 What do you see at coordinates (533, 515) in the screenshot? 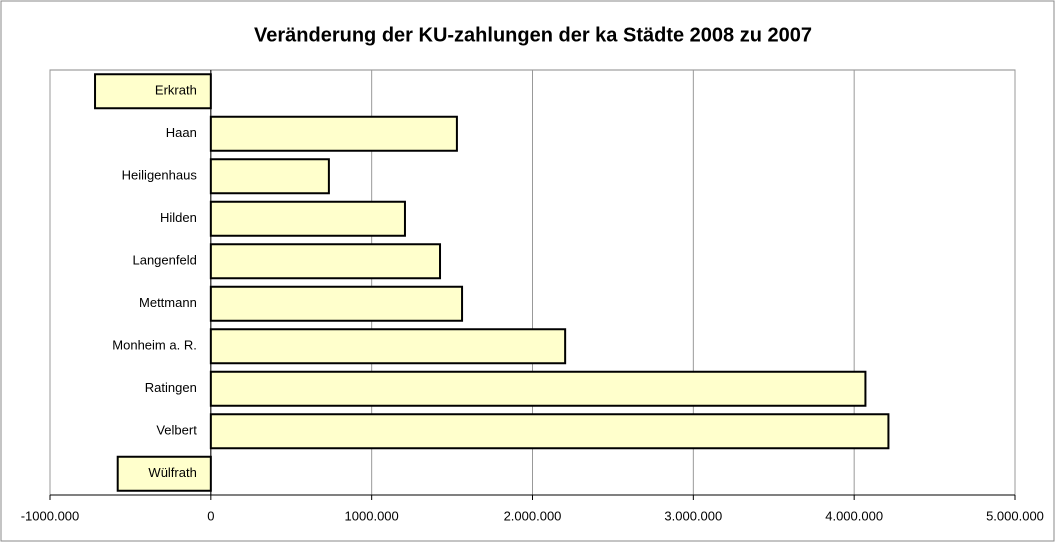
I see `x-tick-label: 2.000.000` at bounding box center [533, 515].